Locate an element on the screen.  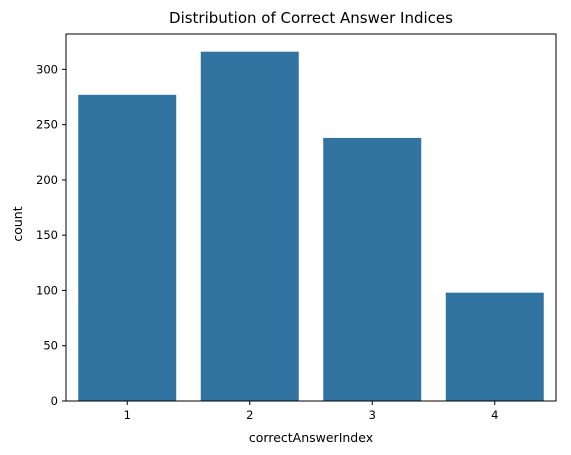
x-tick-label-2: 2 is located at coordinates (249, 415).